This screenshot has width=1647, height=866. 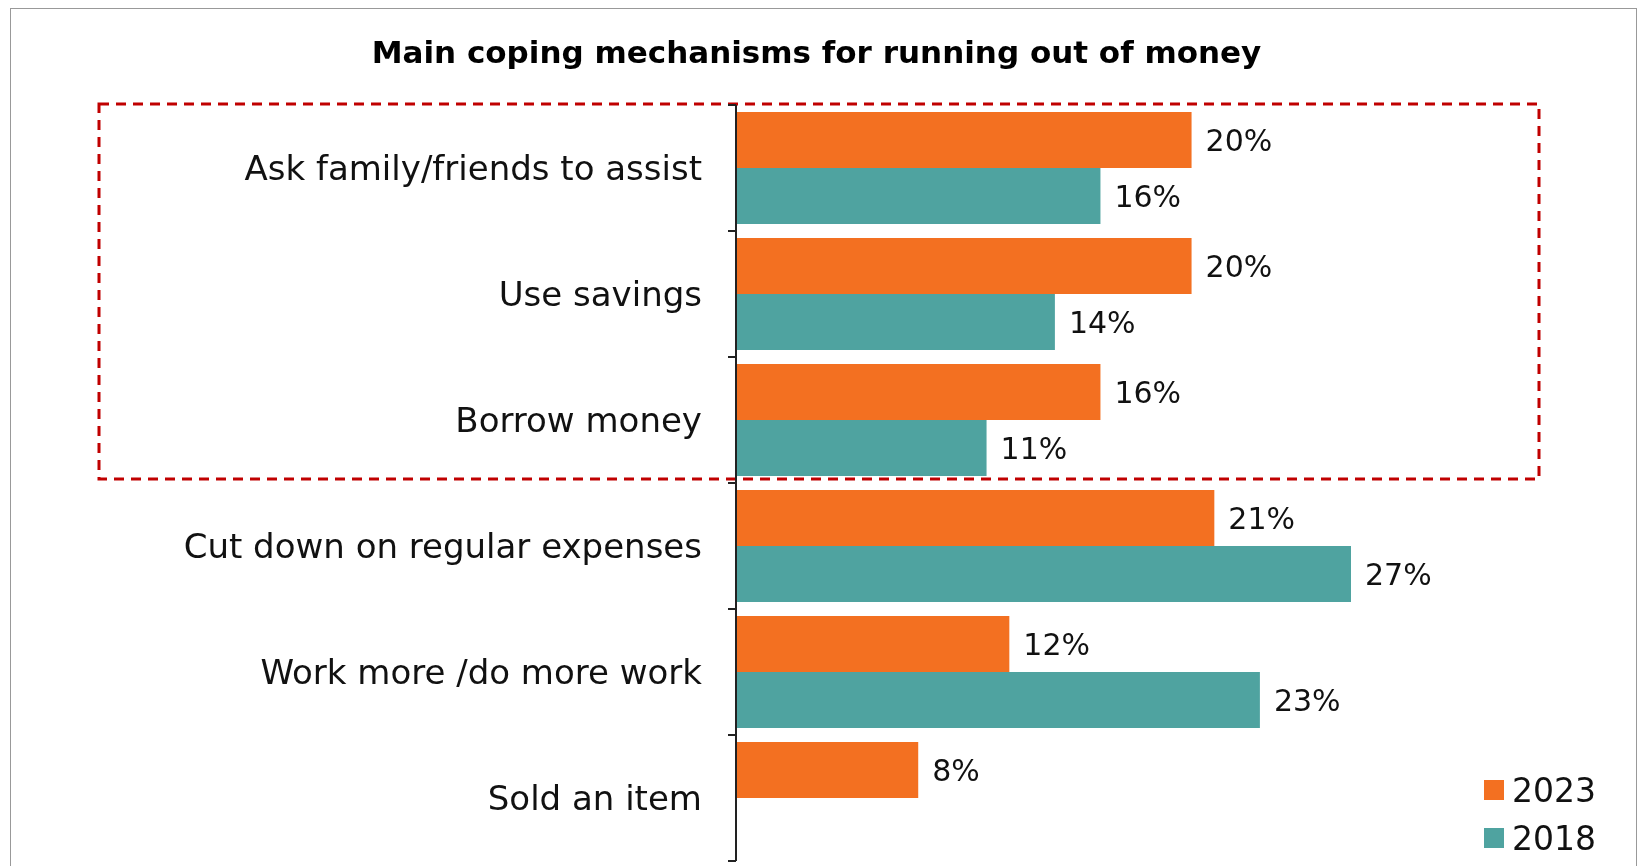 I want to click on chart-title: Main coping mechanisms for running out of money, so click(x=816, y=52).